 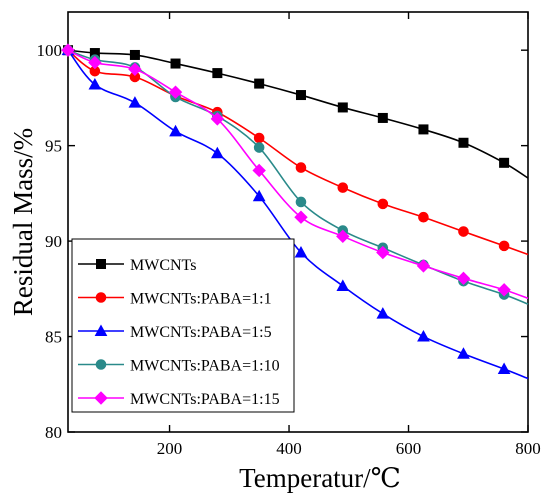 I want to click on y-tick-label: 90, so click(x=53, y=241).